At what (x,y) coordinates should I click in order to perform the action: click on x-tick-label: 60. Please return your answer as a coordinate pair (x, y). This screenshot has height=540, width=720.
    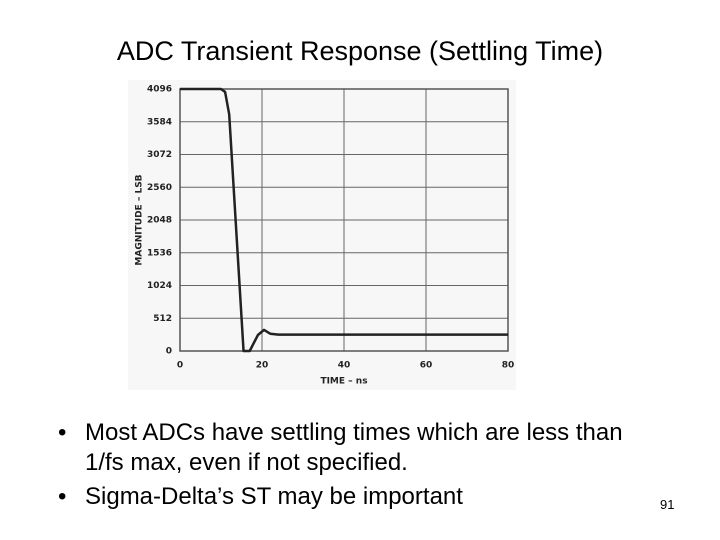
    Looking at the image, I should click on (426, 366).